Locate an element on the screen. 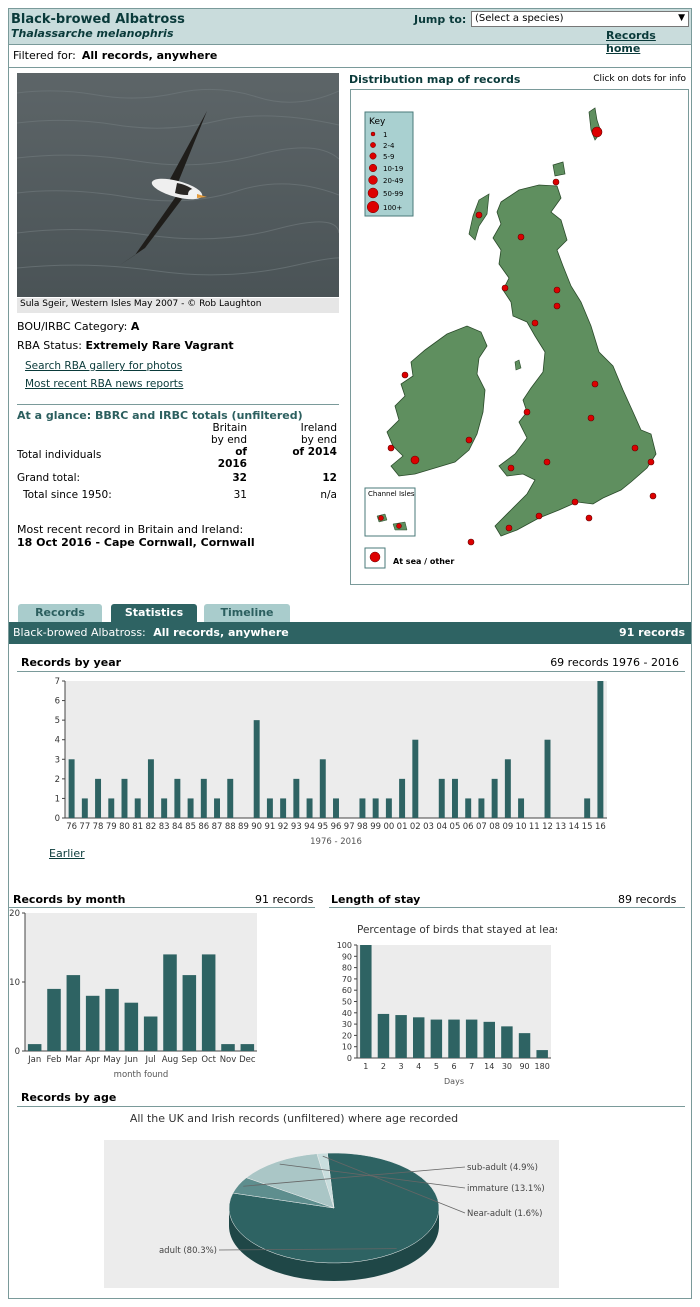 The height and width of the screenshot is (1307, 700). stats-count: 91 records is located at coordinates (652, 632).